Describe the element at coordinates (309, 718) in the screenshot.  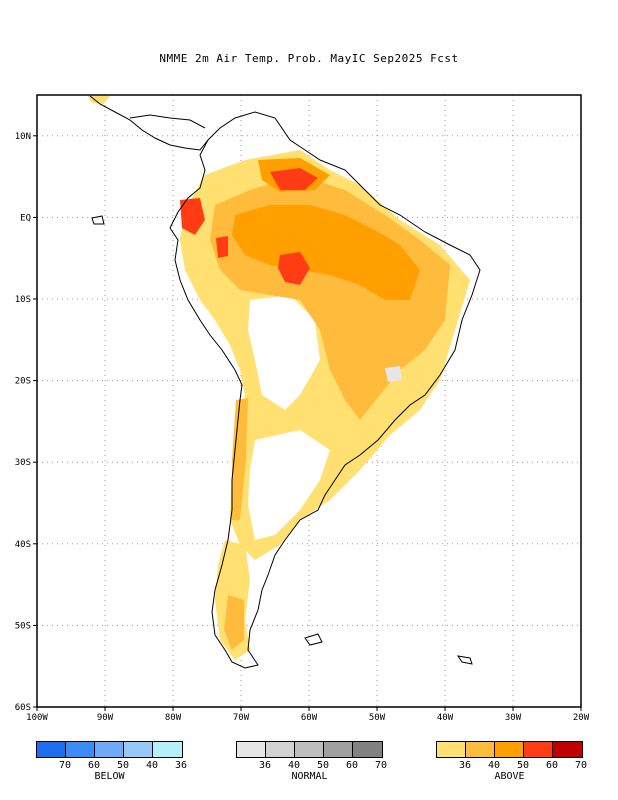
I see `lon-tick-label: 60W` at that location.